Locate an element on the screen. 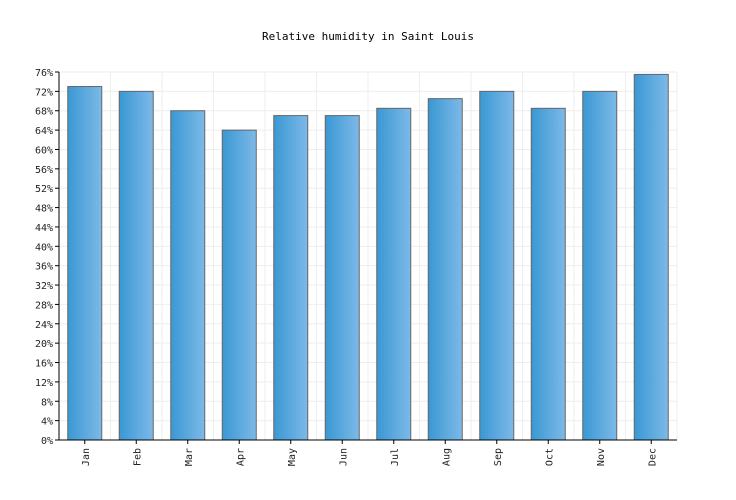 The width and height of the screenshot is (736, 500). y-tick-label: 56% is located at coordinates (44, 170).